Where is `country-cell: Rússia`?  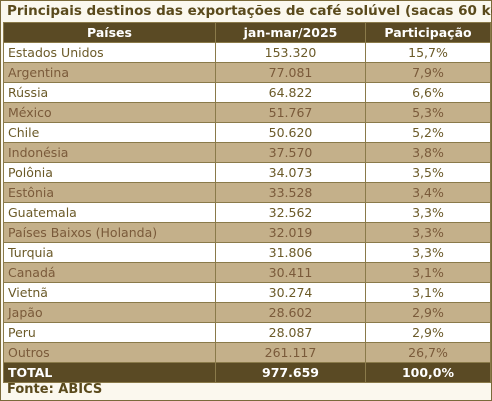 country-cell: Rússia is located at coordinates (109, 92).